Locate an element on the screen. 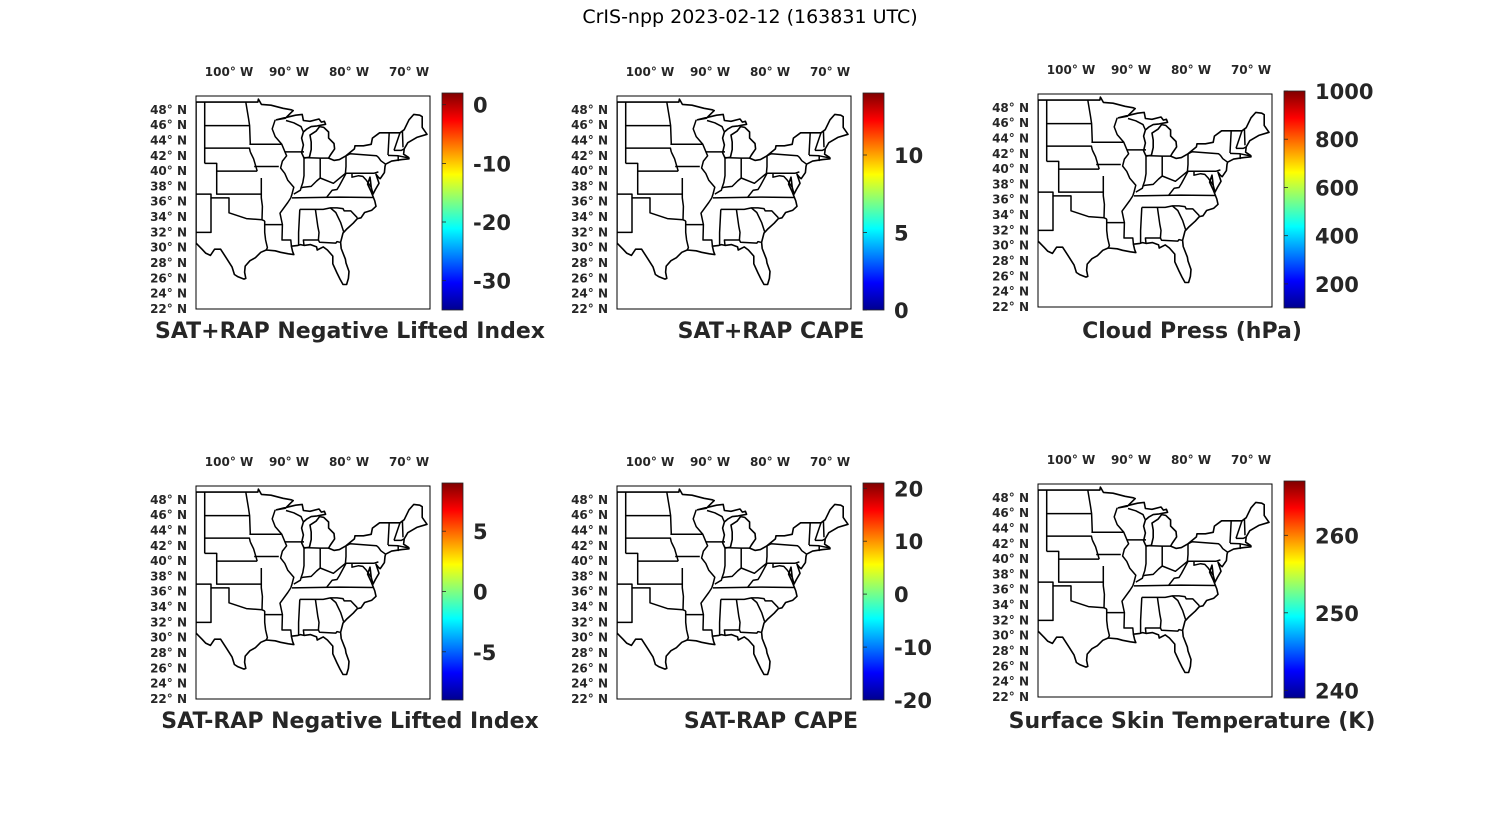  colorbar-tick-label: 0 is located at coordinates (480, 106).